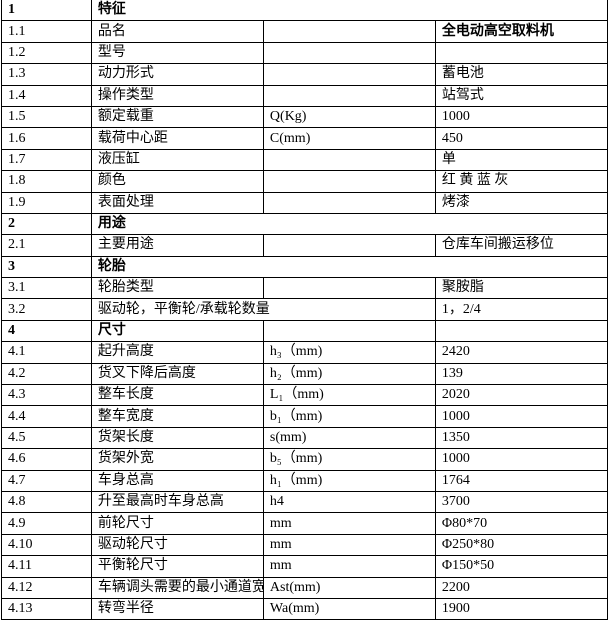  I want to click on item-value: 3700, so click(521, 502).